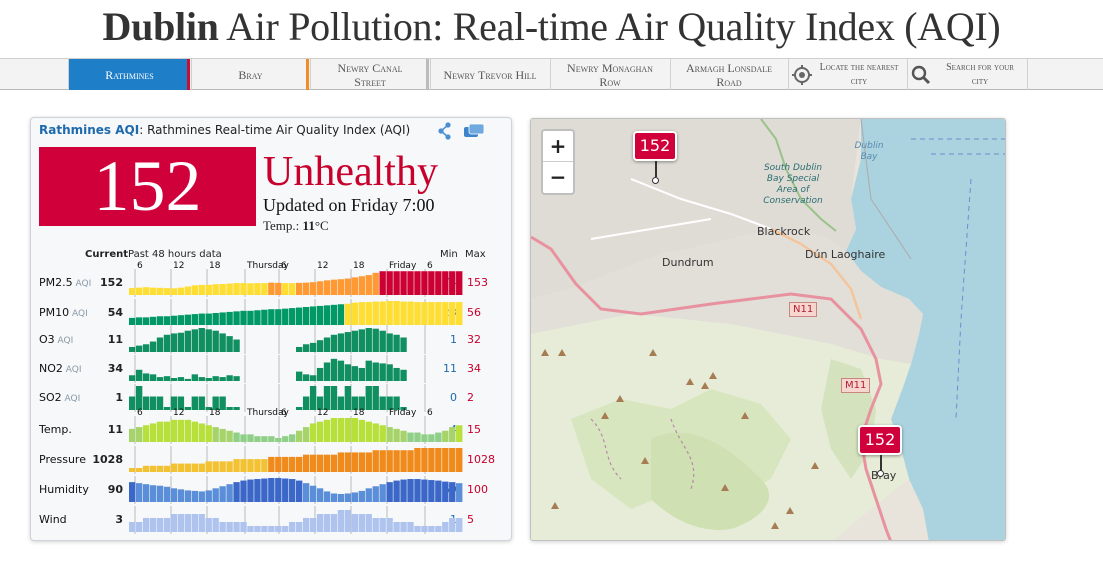 This screenshot has height=567, width=1103. Describe the element at coordinates (963, 299) in the screenshot. I see `shipping-lane-south` at that location.